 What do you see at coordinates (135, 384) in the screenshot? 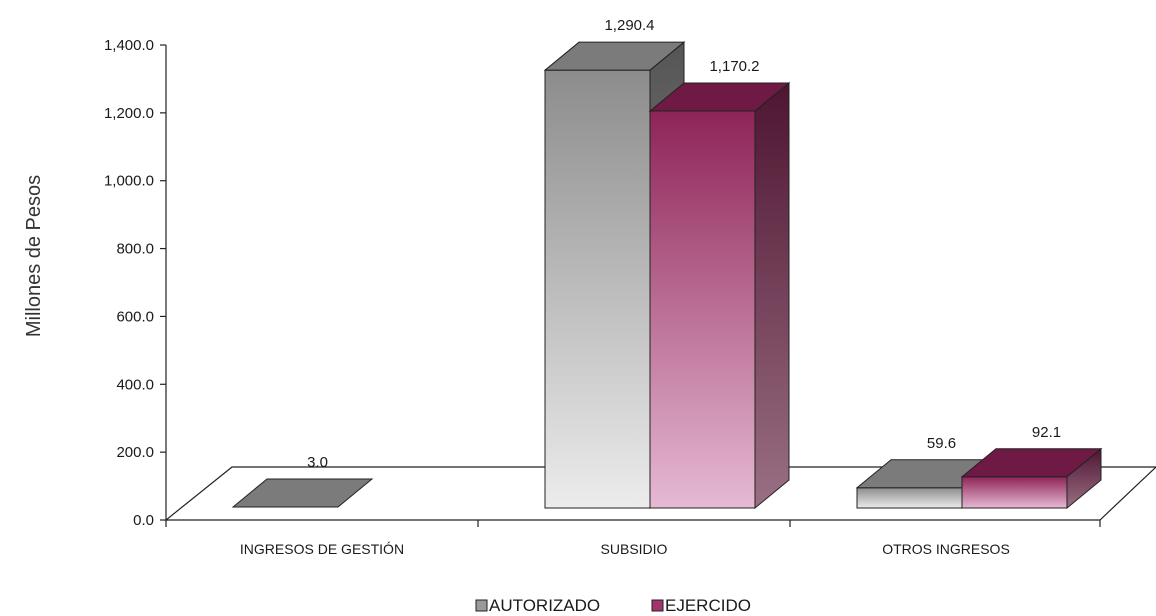
I see `y-tick-label: 400.0` at bounding box center [135, 384].